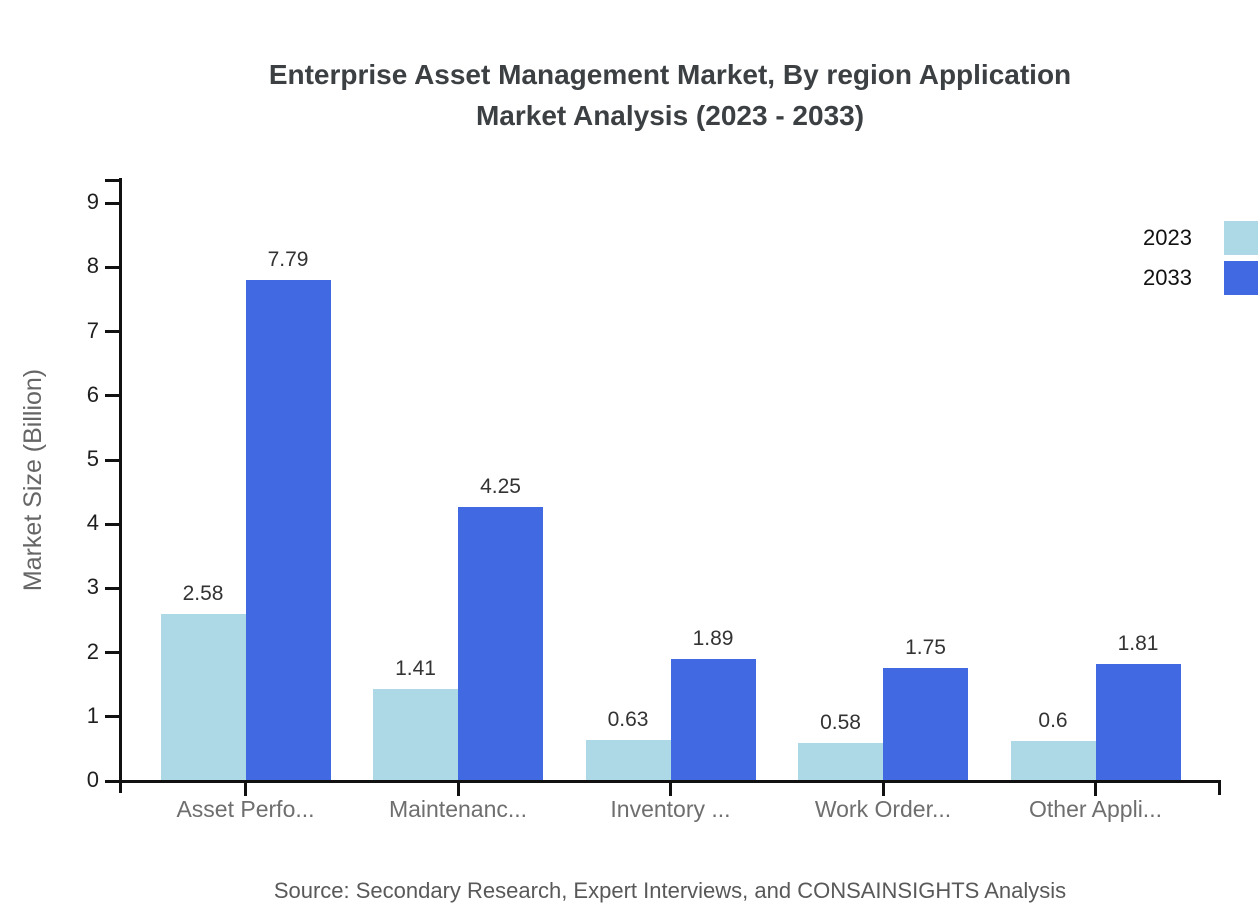  What do you see at coordinates (1053, 721) in the screenshot?
I see `bar-value-label: 0.6` at bounding box center [1053, 721].